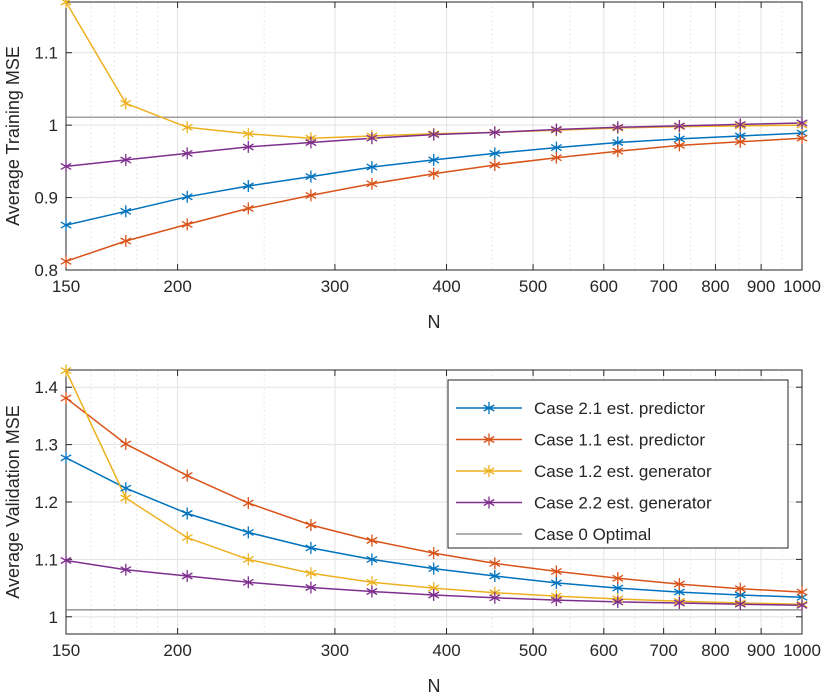 Image resolution: width=830 pixels, height=699 pixels. I want to click on legend-label: Case 2.2 est. generator, so click(623, 503).